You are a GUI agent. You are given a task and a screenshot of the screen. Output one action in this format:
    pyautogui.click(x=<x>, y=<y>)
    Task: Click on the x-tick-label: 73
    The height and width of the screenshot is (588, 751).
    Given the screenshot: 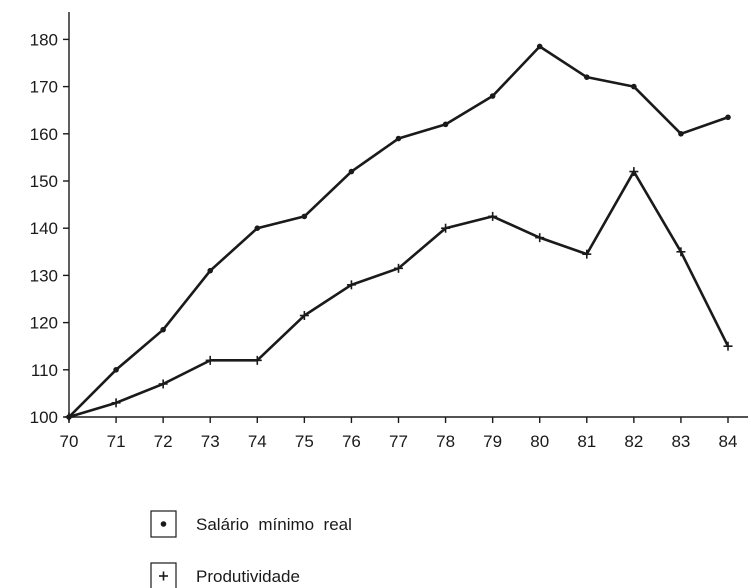 What is the action you would take?
    pyautogui.click(x=210, y=441)
    